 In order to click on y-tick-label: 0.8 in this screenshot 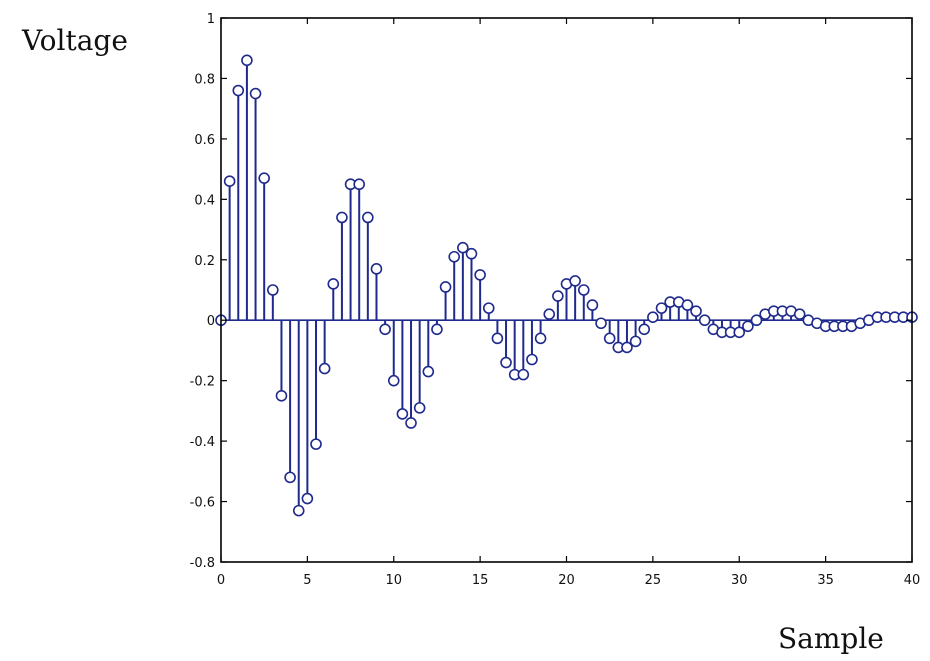, I will do `click(204, 79)`.